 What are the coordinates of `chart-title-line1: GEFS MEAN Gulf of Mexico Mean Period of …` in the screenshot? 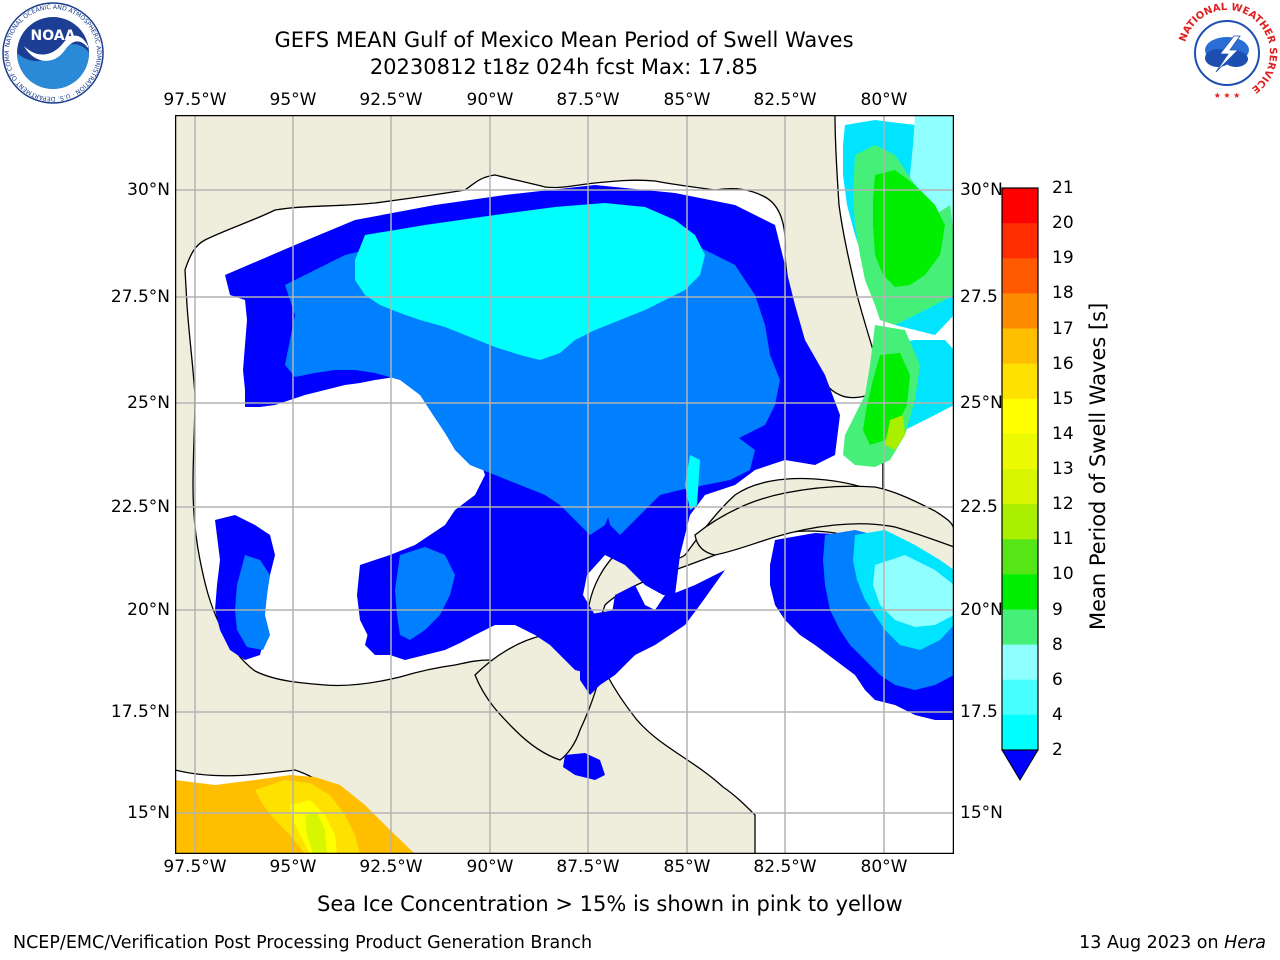 It's located at (564, 40).